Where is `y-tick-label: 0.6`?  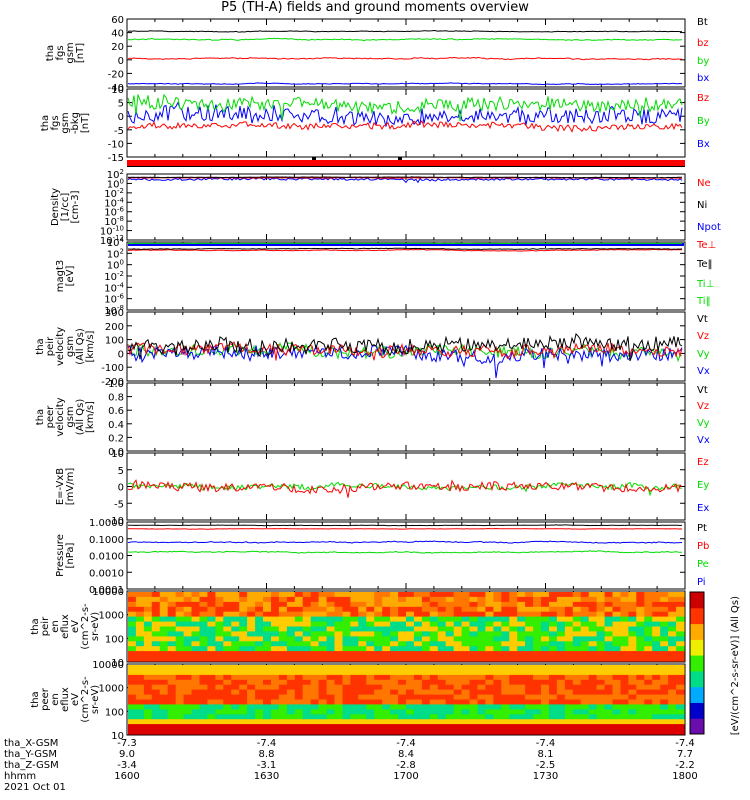 y-tick-label: 0.6 is located at coordinates (116, 411).